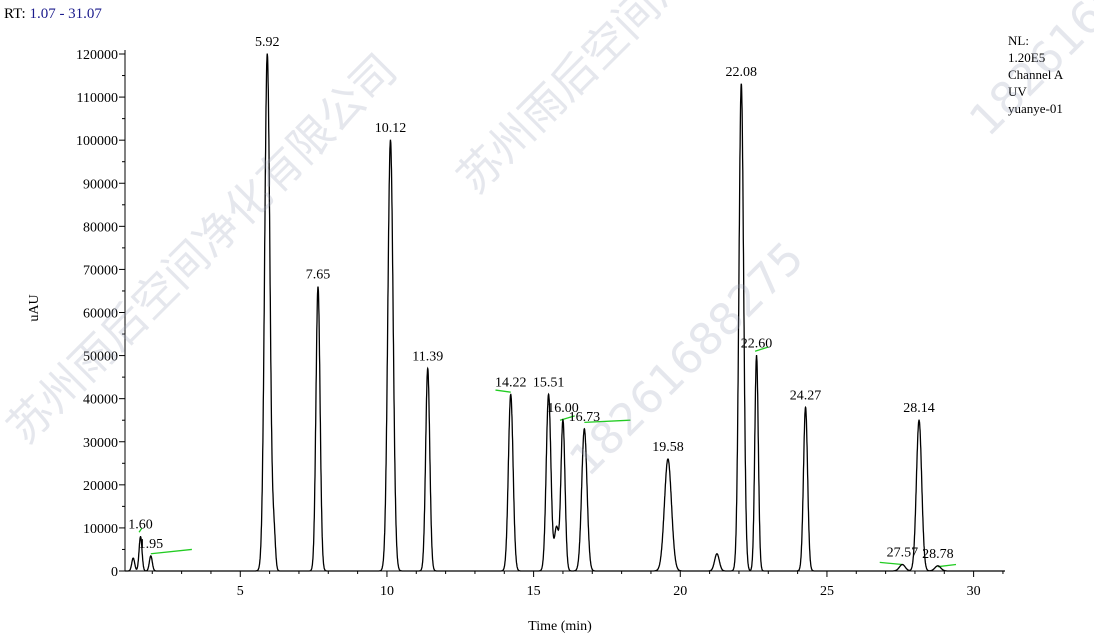 The image size is (1094, 637). What do you see at coordinates (1035, 108) in the screenshot?
I see `sample-name: yuanye-01` at bounding box center [1035, 108].